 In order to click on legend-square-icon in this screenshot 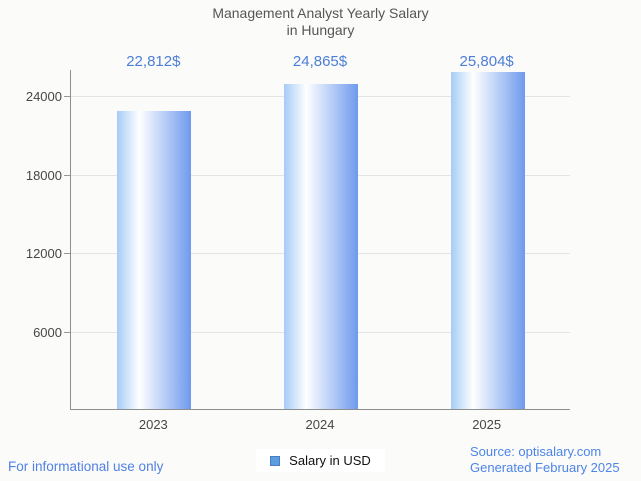, I will do `click(275, 460)`.